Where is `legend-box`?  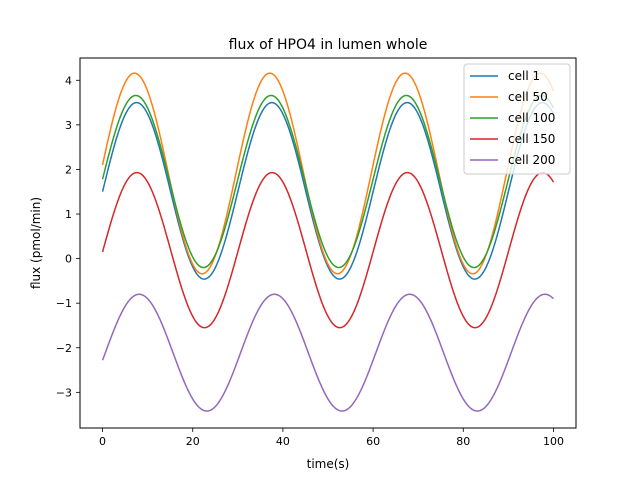 legend-box is located at coordinates (517, 119).